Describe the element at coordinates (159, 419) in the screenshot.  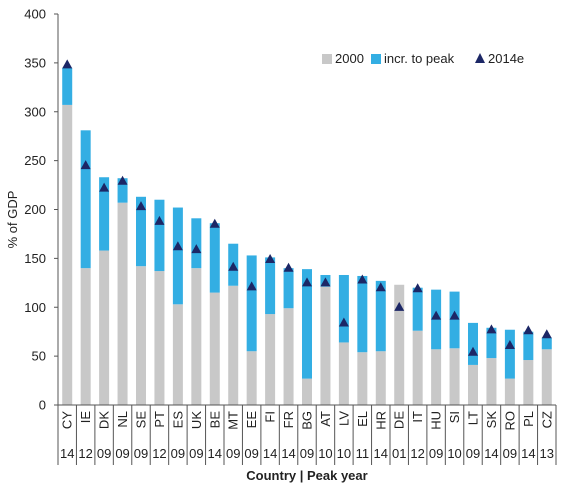
I see `x-tick-label-pt: PT` at that location.